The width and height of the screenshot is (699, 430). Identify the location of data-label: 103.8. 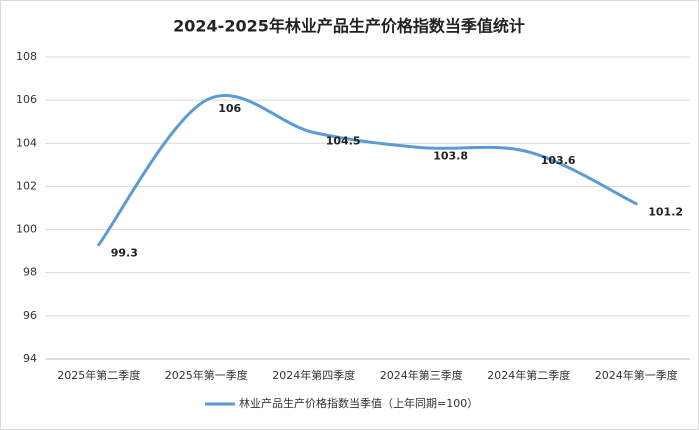
(450, 156).